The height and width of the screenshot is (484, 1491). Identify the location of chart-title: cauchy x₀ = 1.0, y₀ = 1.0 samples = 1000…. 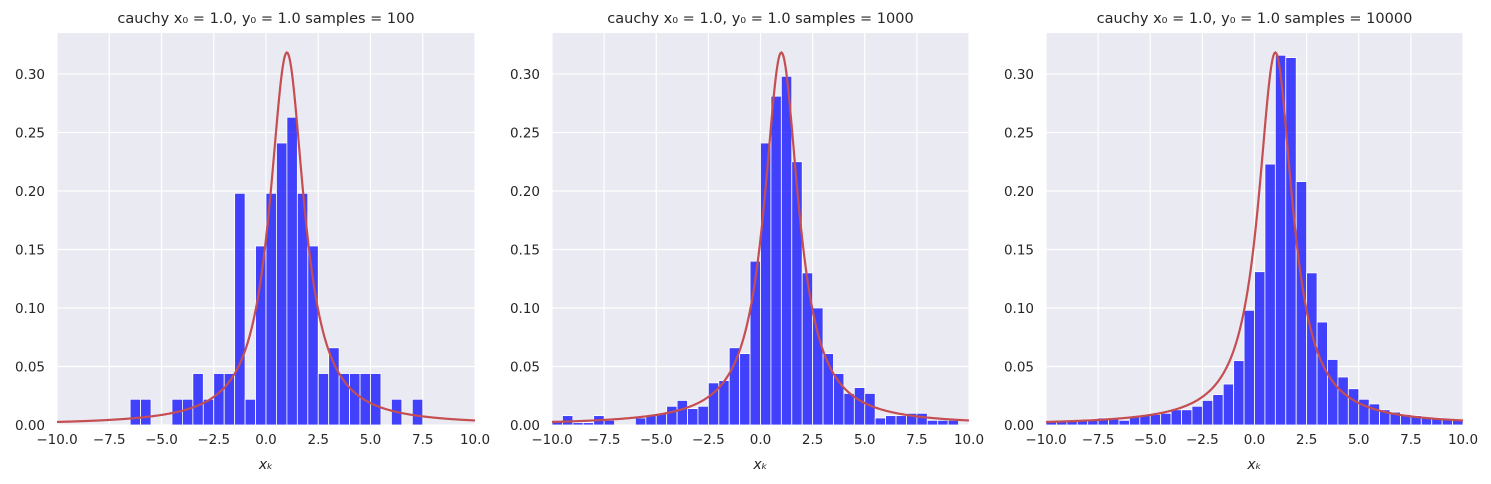
(1255, 19).